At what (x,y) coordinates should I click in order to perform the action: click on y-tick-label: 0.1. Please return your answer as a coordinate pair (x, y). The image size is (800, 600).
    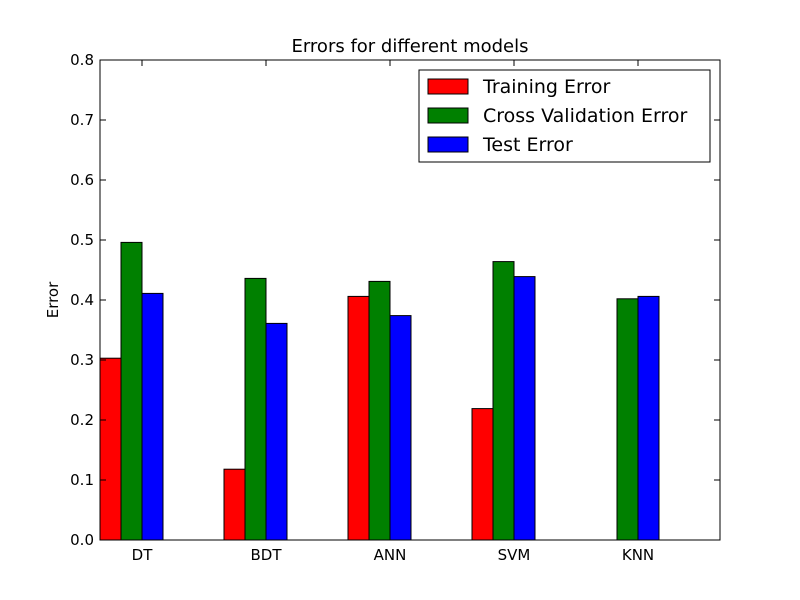
    Looking at the image, I should click on (82, 480).